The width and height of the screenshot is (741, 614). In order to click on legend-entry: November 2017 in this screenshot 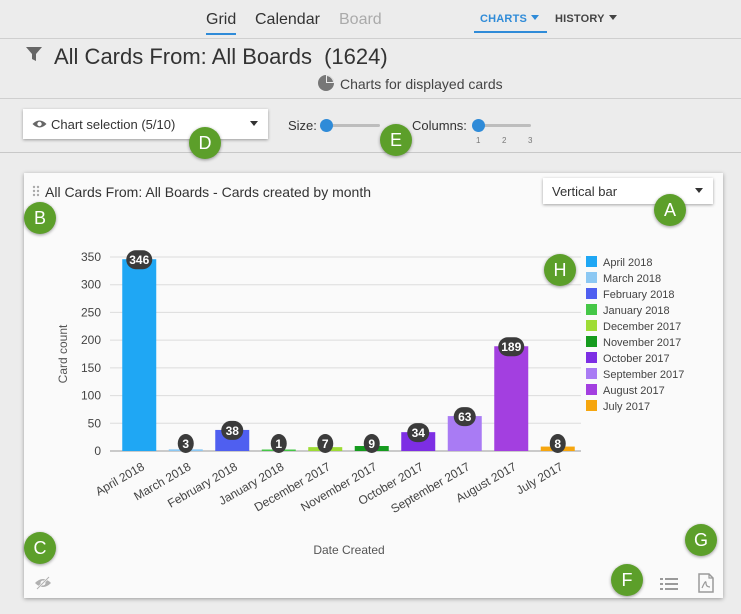, I will do `click(642, 343)`.